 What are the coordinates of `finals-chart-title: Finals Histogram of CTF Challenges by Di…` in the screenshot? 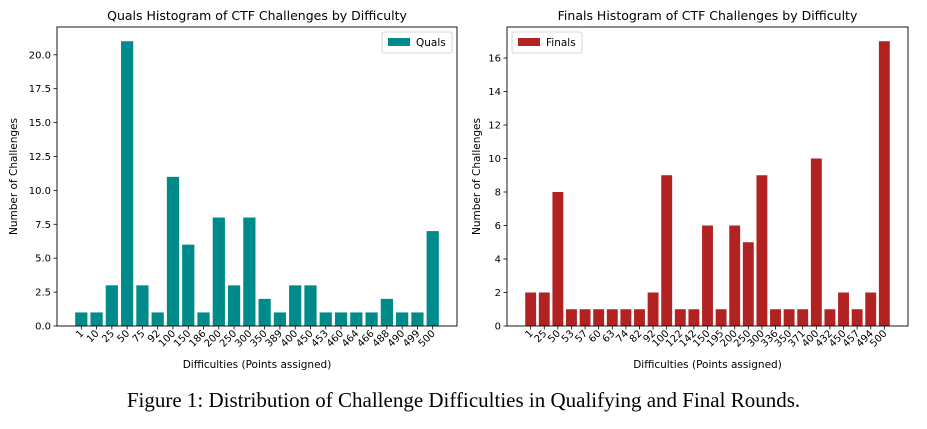 It's located at (708, 15).